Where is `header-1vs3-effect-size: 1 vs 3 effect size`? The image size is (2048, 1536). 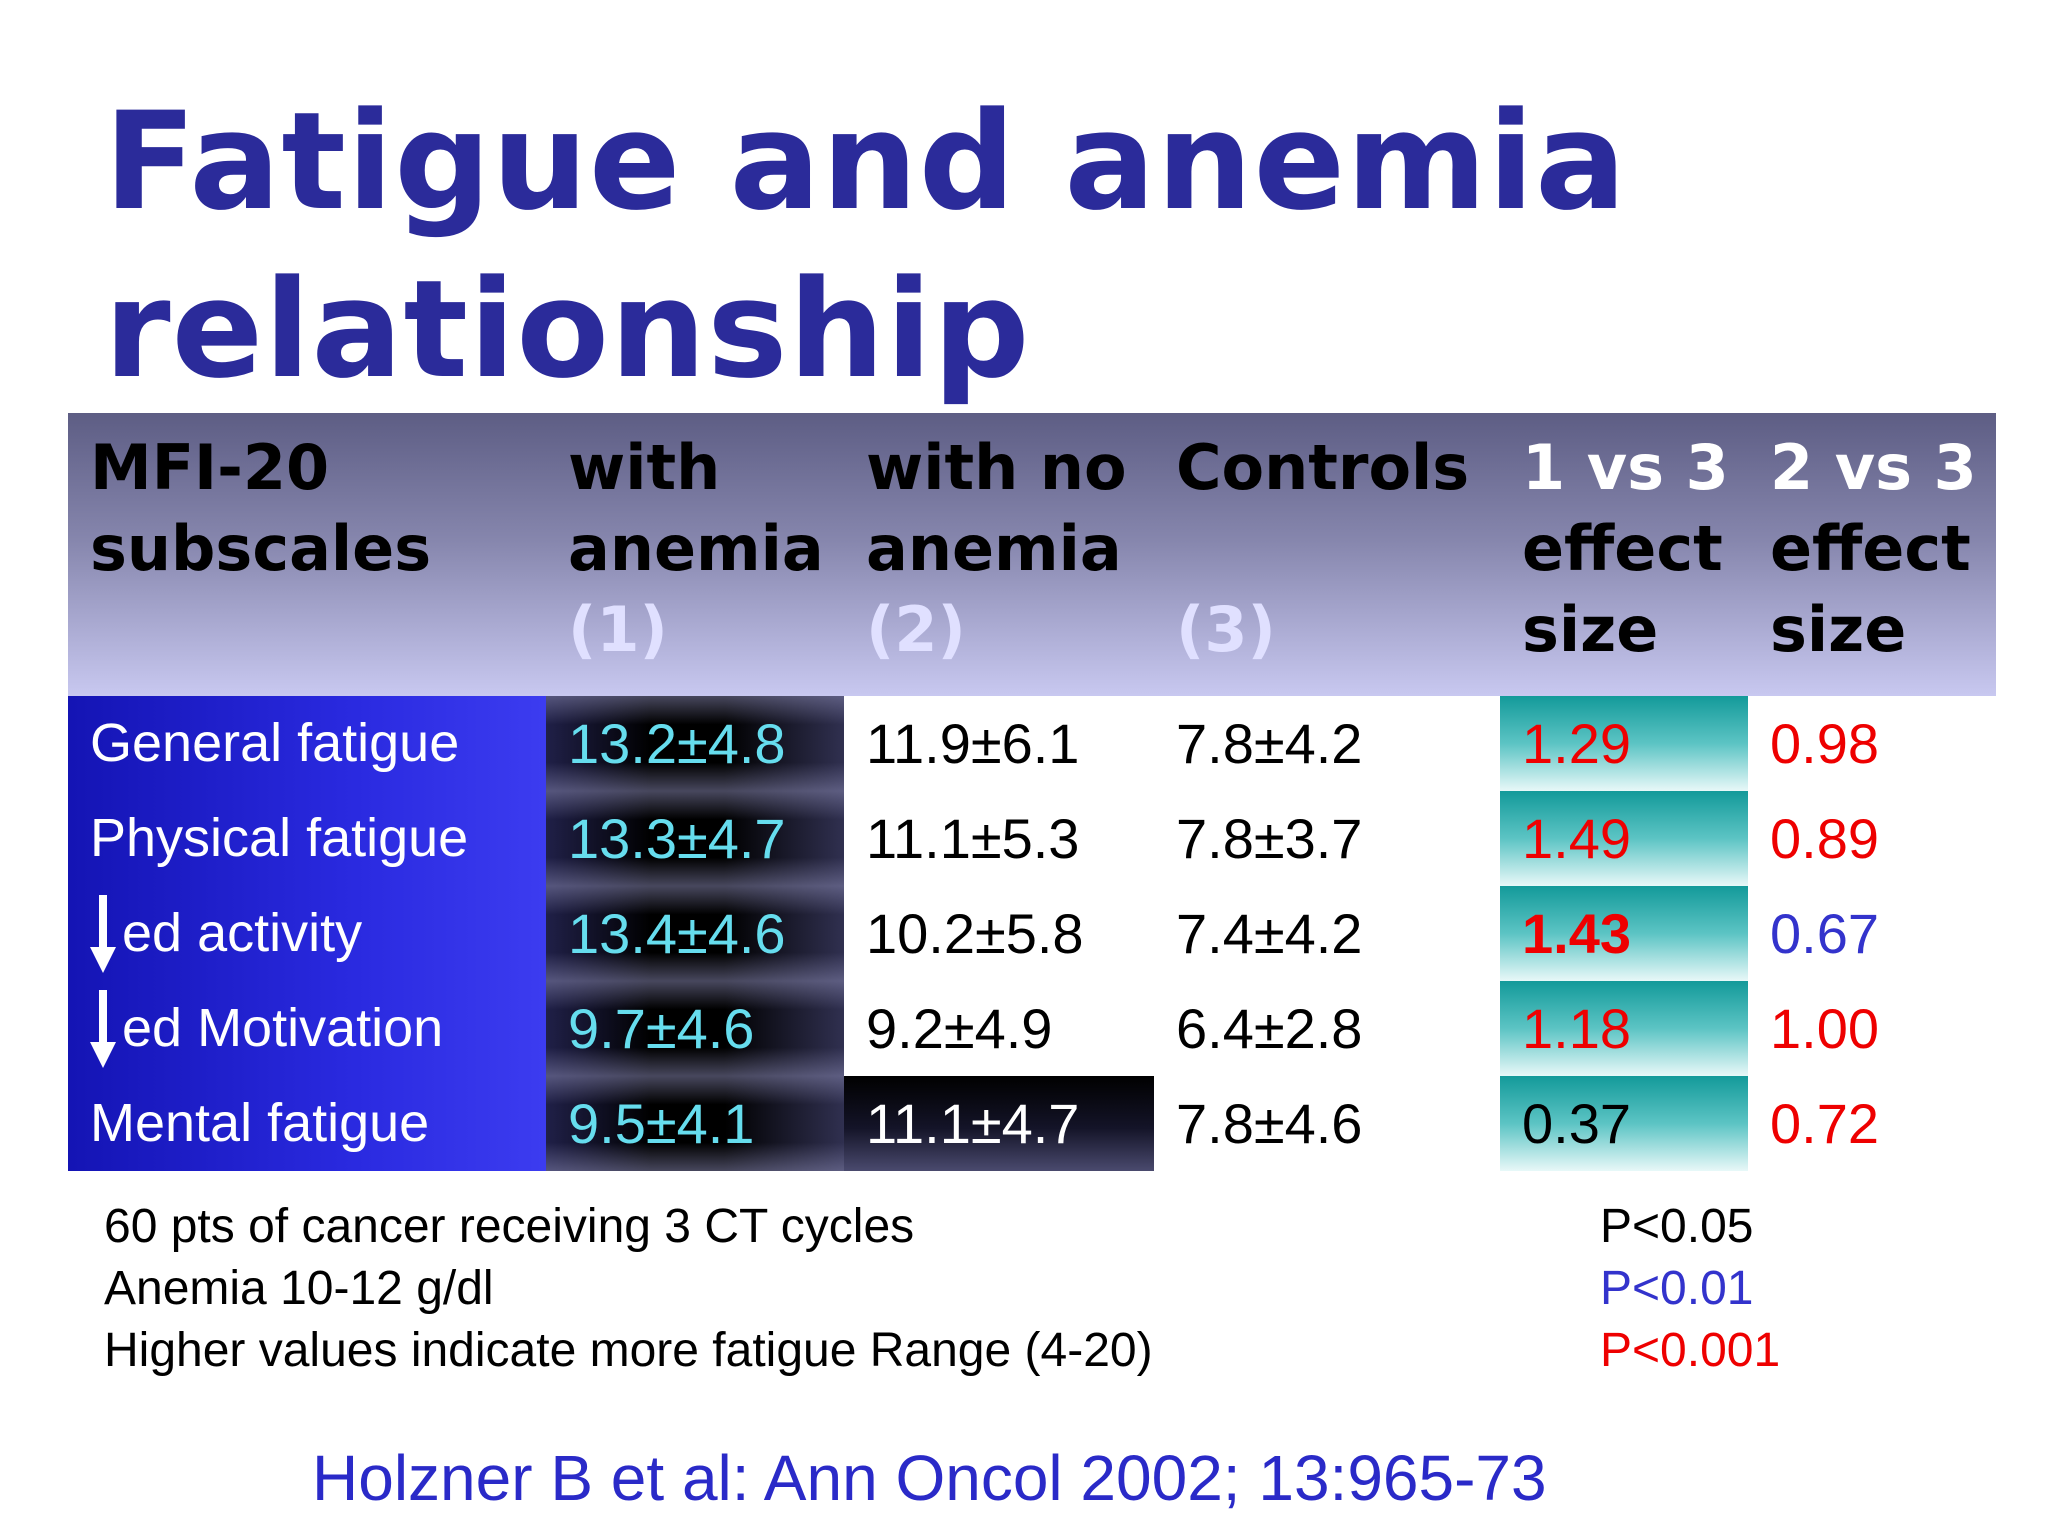
header-1vs3-effect-size: 1 vs 3 effect size is located at coordinates (1625, 548).